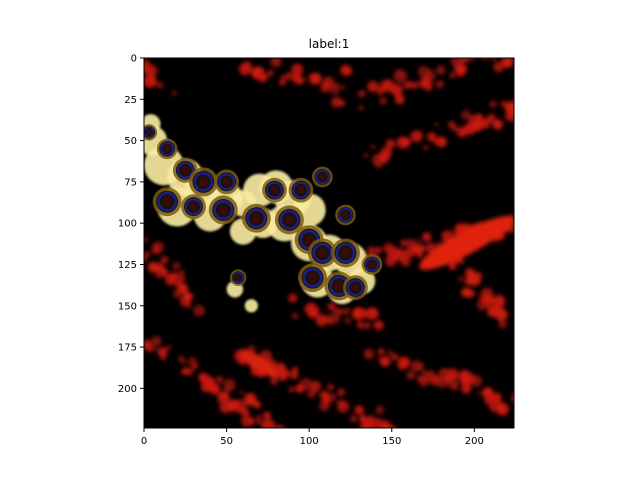 This screenshot has height=480, width=640. I want to click on y-tick-label: 200, so click(127, 389).